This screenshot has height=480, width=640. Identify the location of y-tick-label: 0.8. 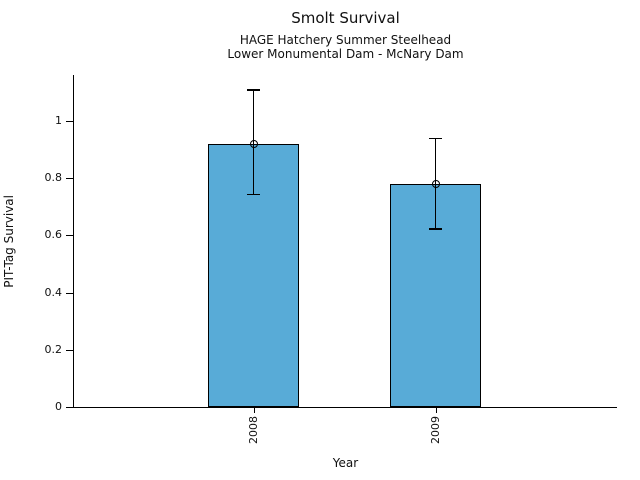
(53, 177).